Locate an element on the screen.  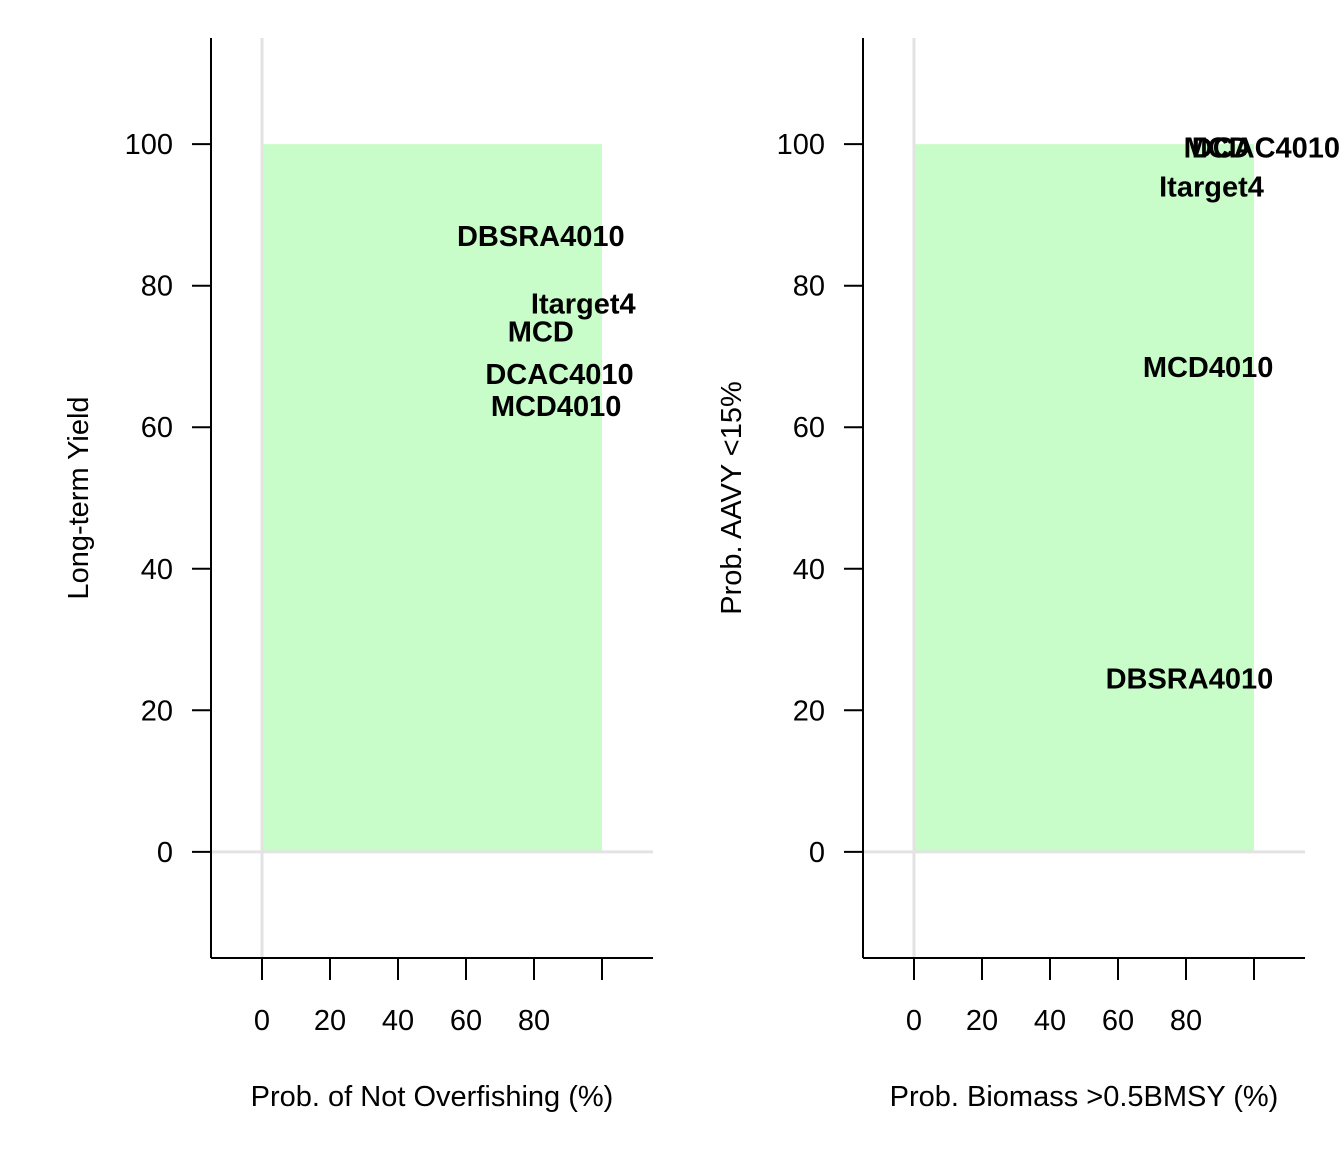
y-axis-title: Long-term Yield is located at coordinates (79, 497).